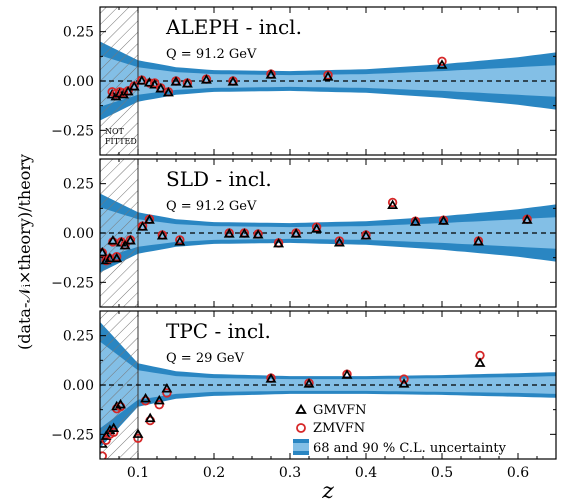  I want to click on legend-band-label: 68 and 90 % C.L. uncertainty, so click(410, 448).